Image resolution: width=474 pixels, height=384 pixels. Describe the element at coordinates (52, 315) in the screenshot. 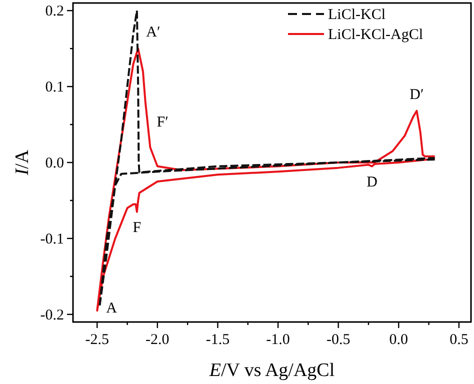

I see `y-tick-label: -0.2` at that location.